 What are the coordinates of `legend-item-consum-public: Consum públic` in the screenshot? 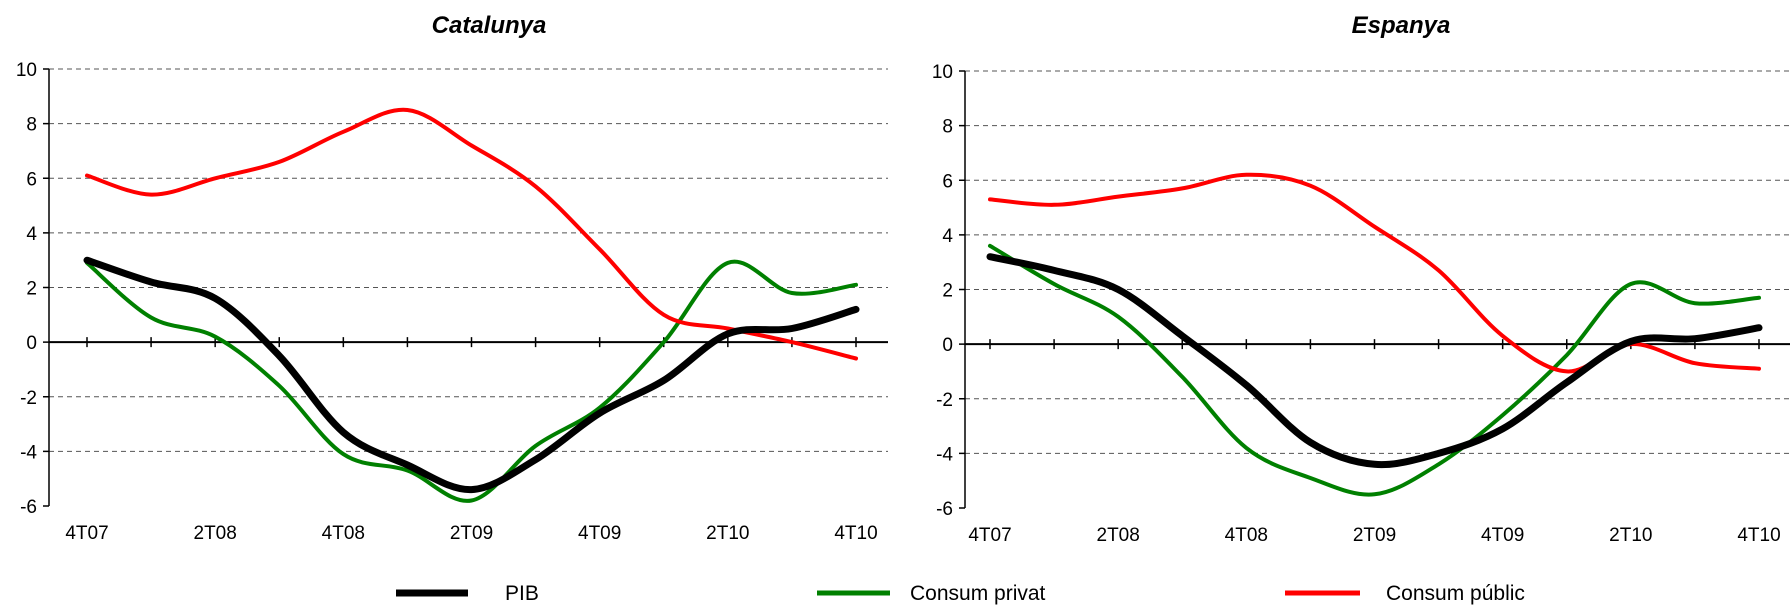 It's located at (1405, 593).